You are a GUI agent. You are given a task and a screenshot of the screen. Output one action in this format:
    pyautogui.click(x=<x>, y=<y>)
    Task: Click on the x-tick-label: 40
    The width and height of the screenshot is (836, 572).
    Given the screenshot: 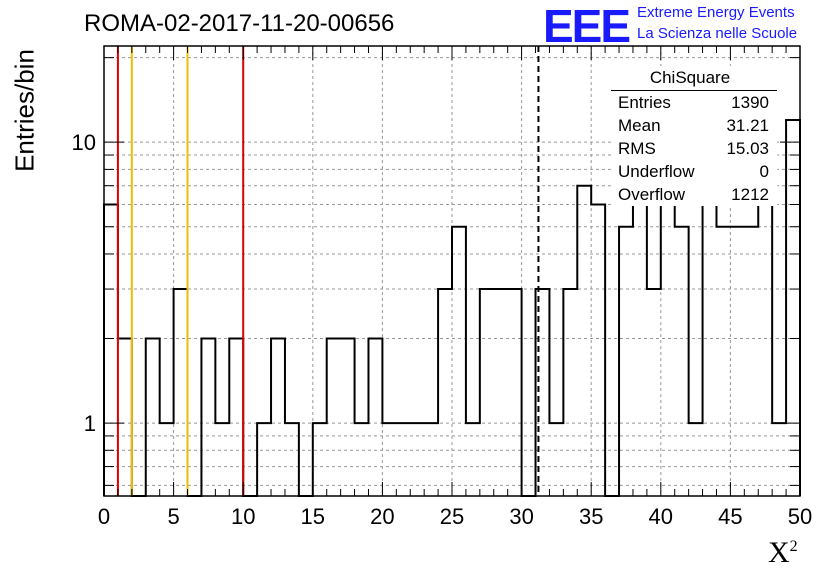 What is the action you would take?
    pyautogui.click(x=661, y=516)
    